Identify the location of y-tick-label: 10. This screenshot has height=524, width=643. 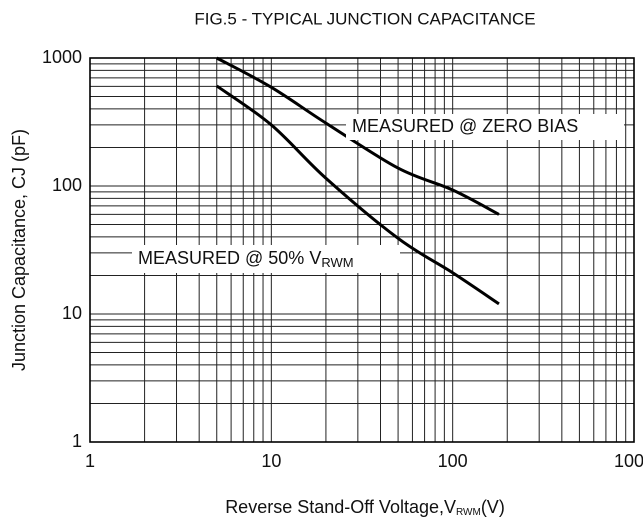
(72, 313).